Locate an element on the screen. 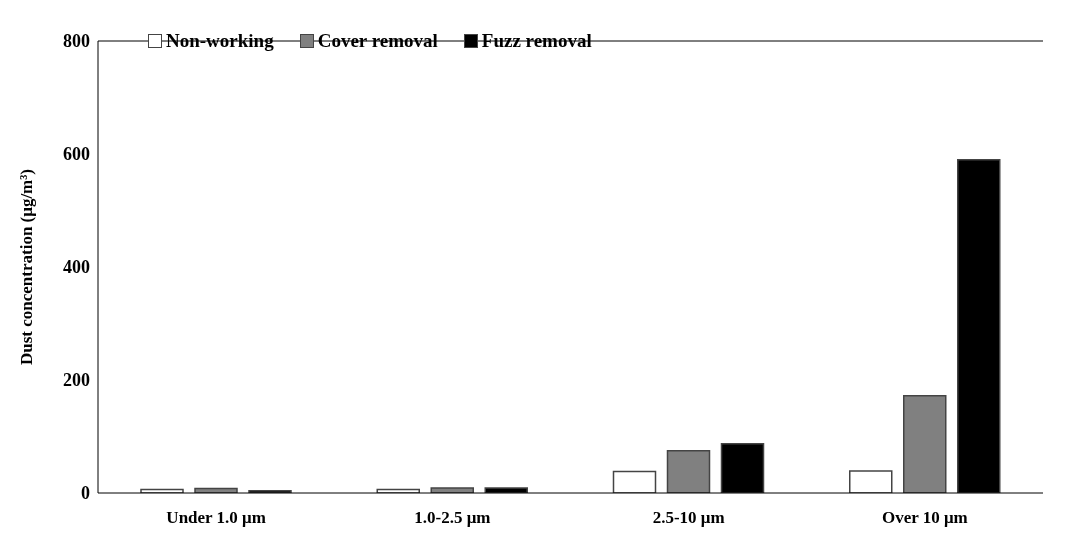 This screenshot has height=557, width=1074. x-tick-label: Under 1.0 μm is located at coordinates (216, 518).